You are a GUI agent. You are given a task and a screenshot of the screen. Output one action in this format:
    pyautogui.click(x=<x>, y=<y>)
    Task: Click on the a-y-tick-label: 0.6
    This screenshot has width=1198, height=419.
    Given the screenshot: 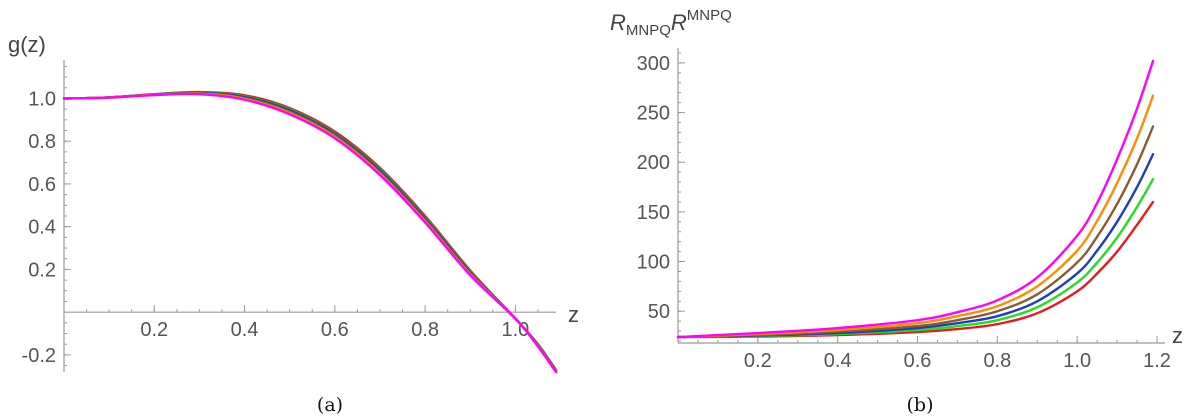 What is the action you would take?
    pyautogui.click(x=42, y=185)
    